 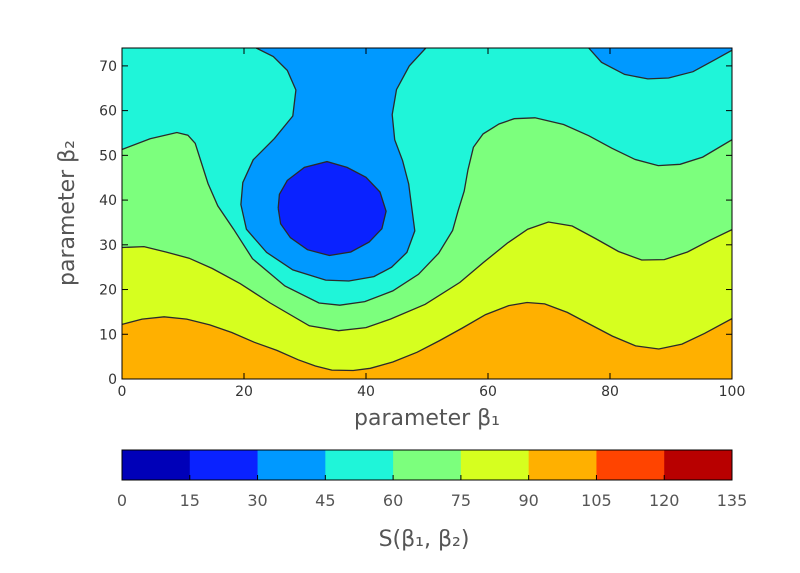 I want to click on y-axis-label: parameter β₂, so click(x=67, y=213).